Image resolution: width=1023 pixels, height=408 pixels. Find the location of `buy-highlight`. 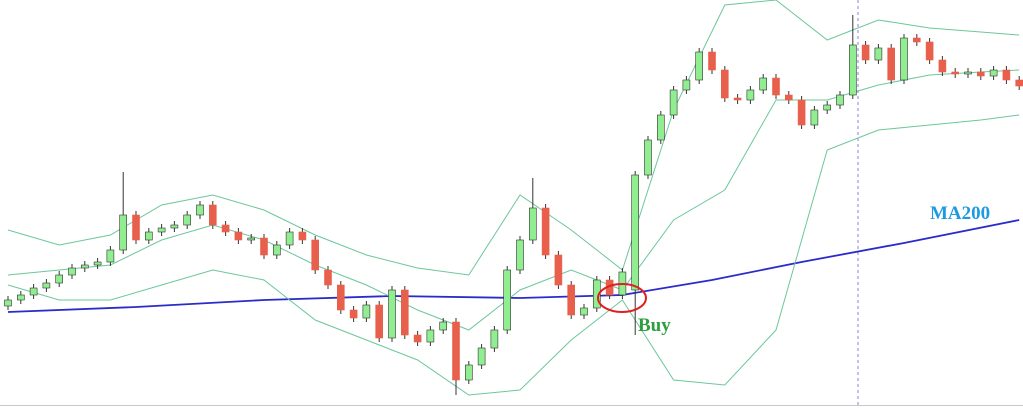

buy-highlight is located at coordinates (622, 298).